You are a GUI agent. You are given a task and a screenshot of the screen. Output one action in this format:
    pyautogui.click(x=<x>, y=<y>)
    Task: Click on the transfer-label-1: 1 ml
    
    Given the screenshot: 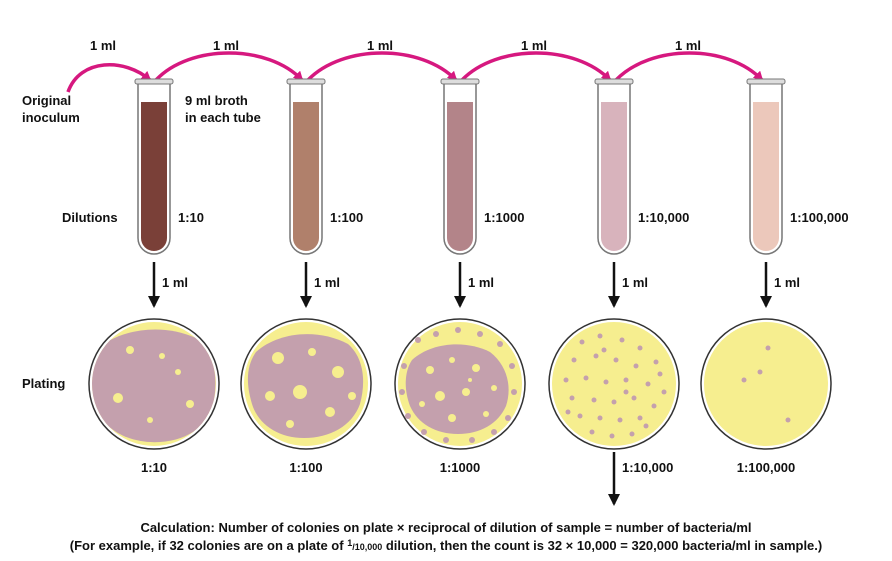 What is the action you would take?
    pyautogui.click(x=226, y=45)
    